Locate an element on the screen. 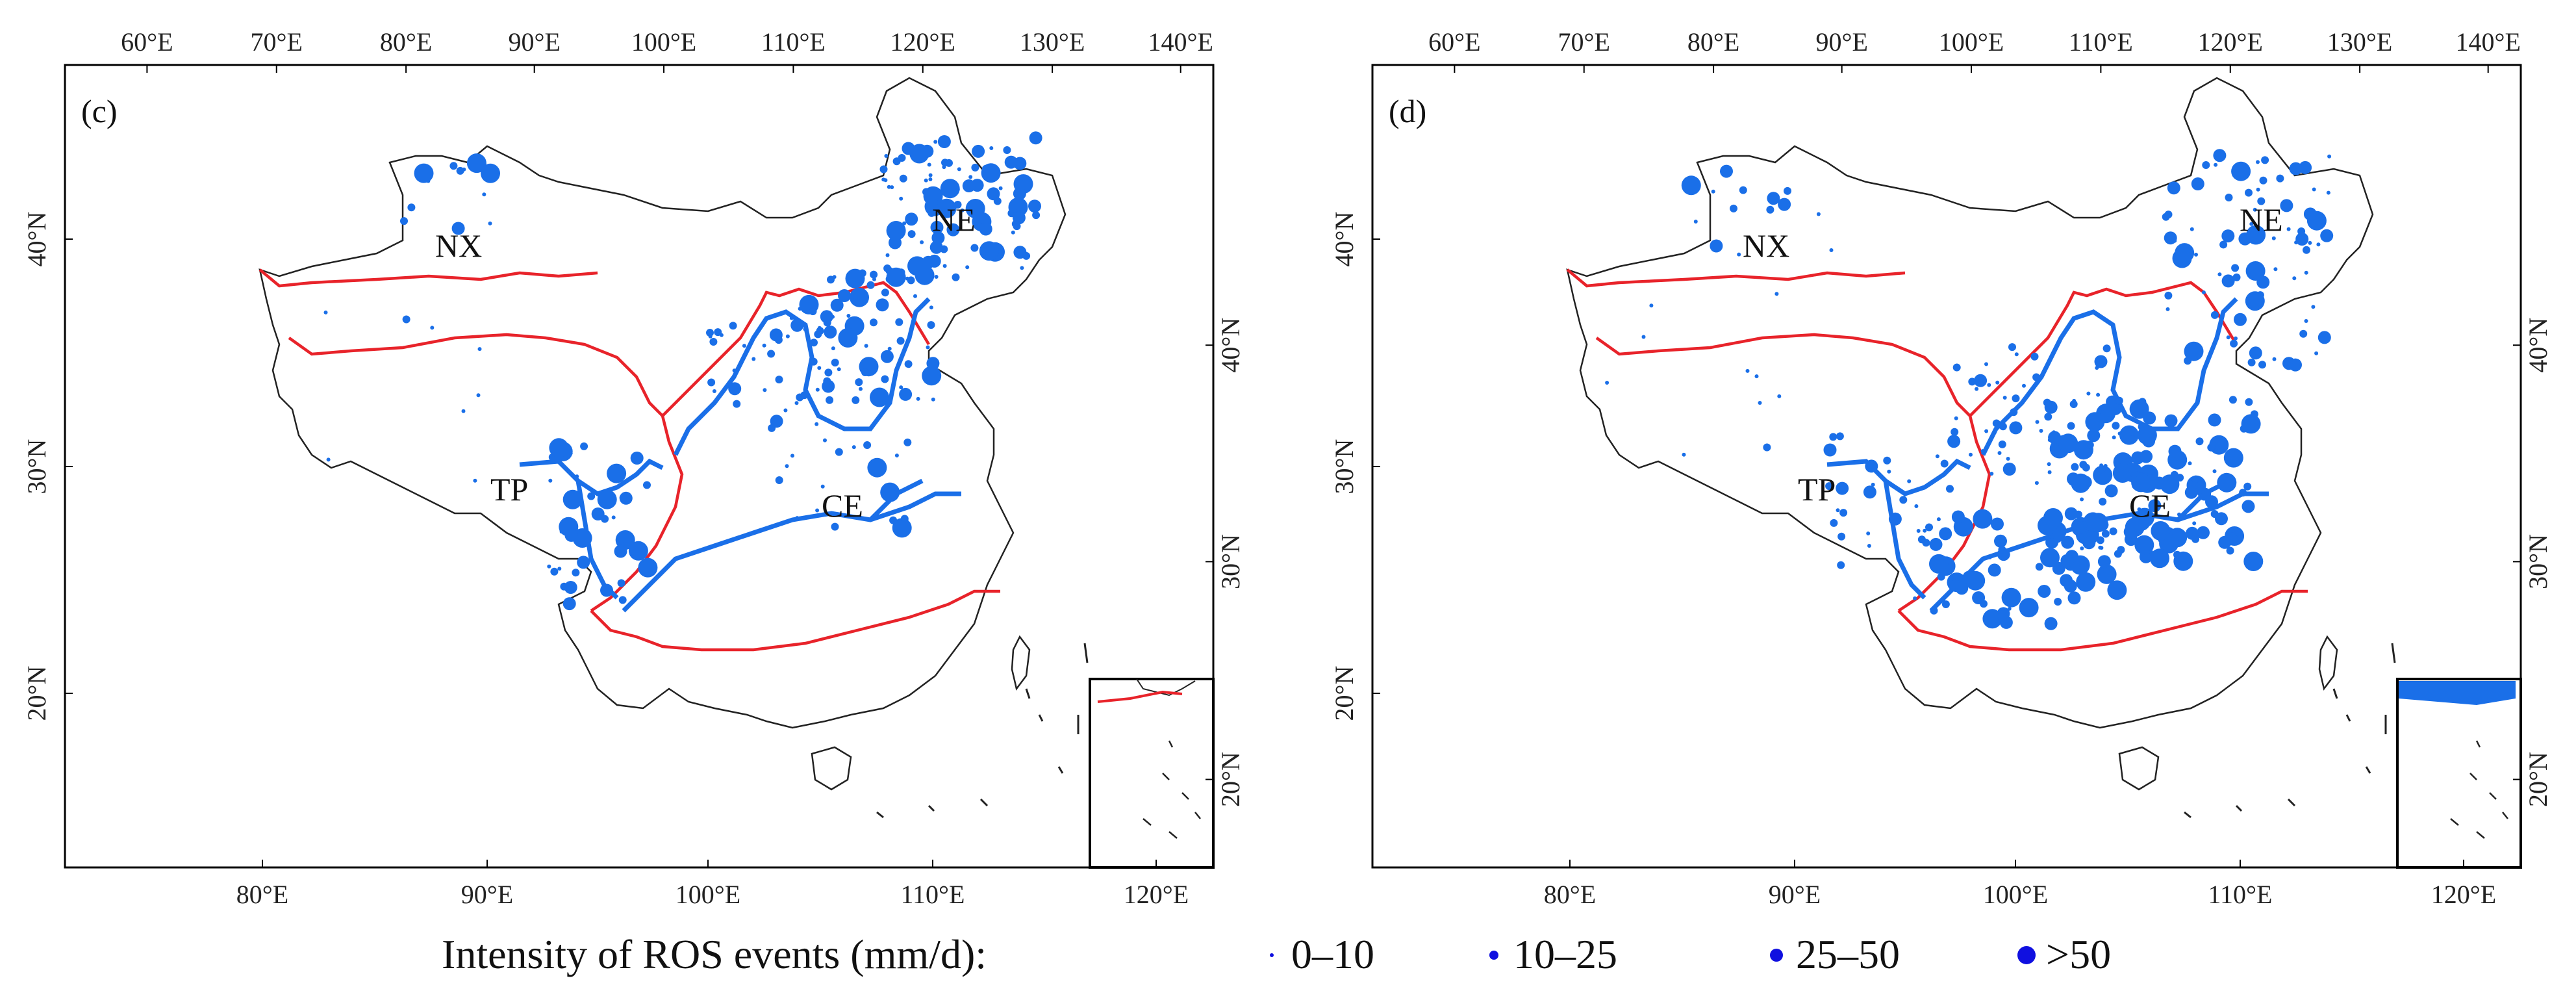 This screenshot has height=1000, width=2576. lat-tick-label-right: 30°N is located at coordinates (1230, 561).